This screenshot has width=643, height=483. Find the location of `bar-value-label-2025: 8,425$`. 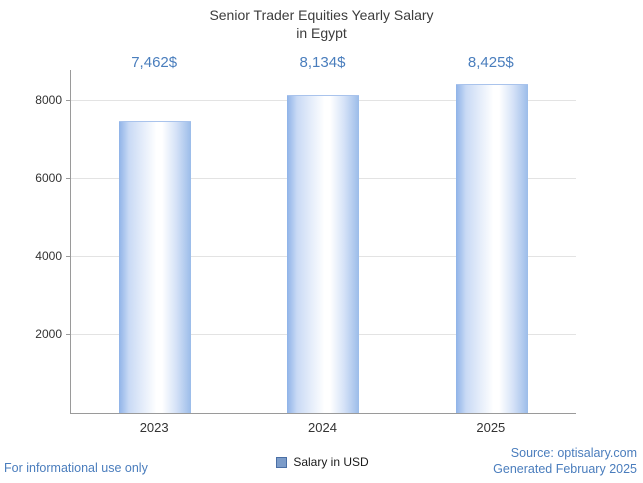

bar-value-label-2025: 8,425$ is located at coordinates (490, 62).